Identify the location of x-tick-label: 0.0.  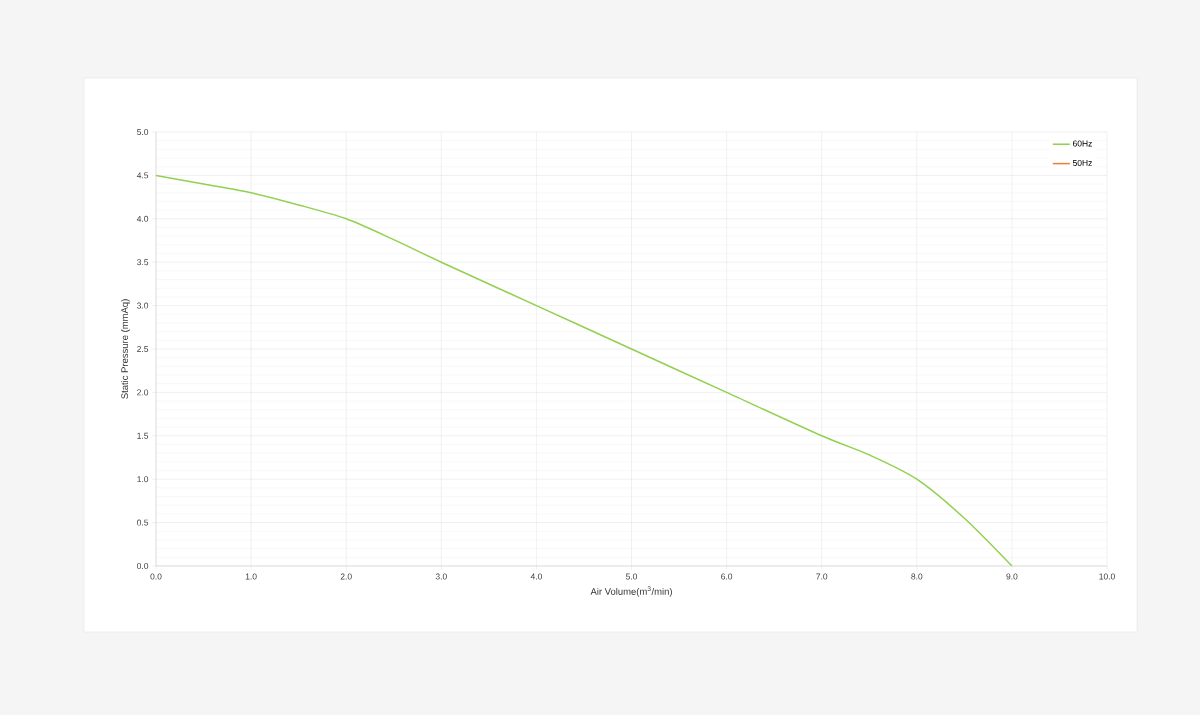
(156, 576).